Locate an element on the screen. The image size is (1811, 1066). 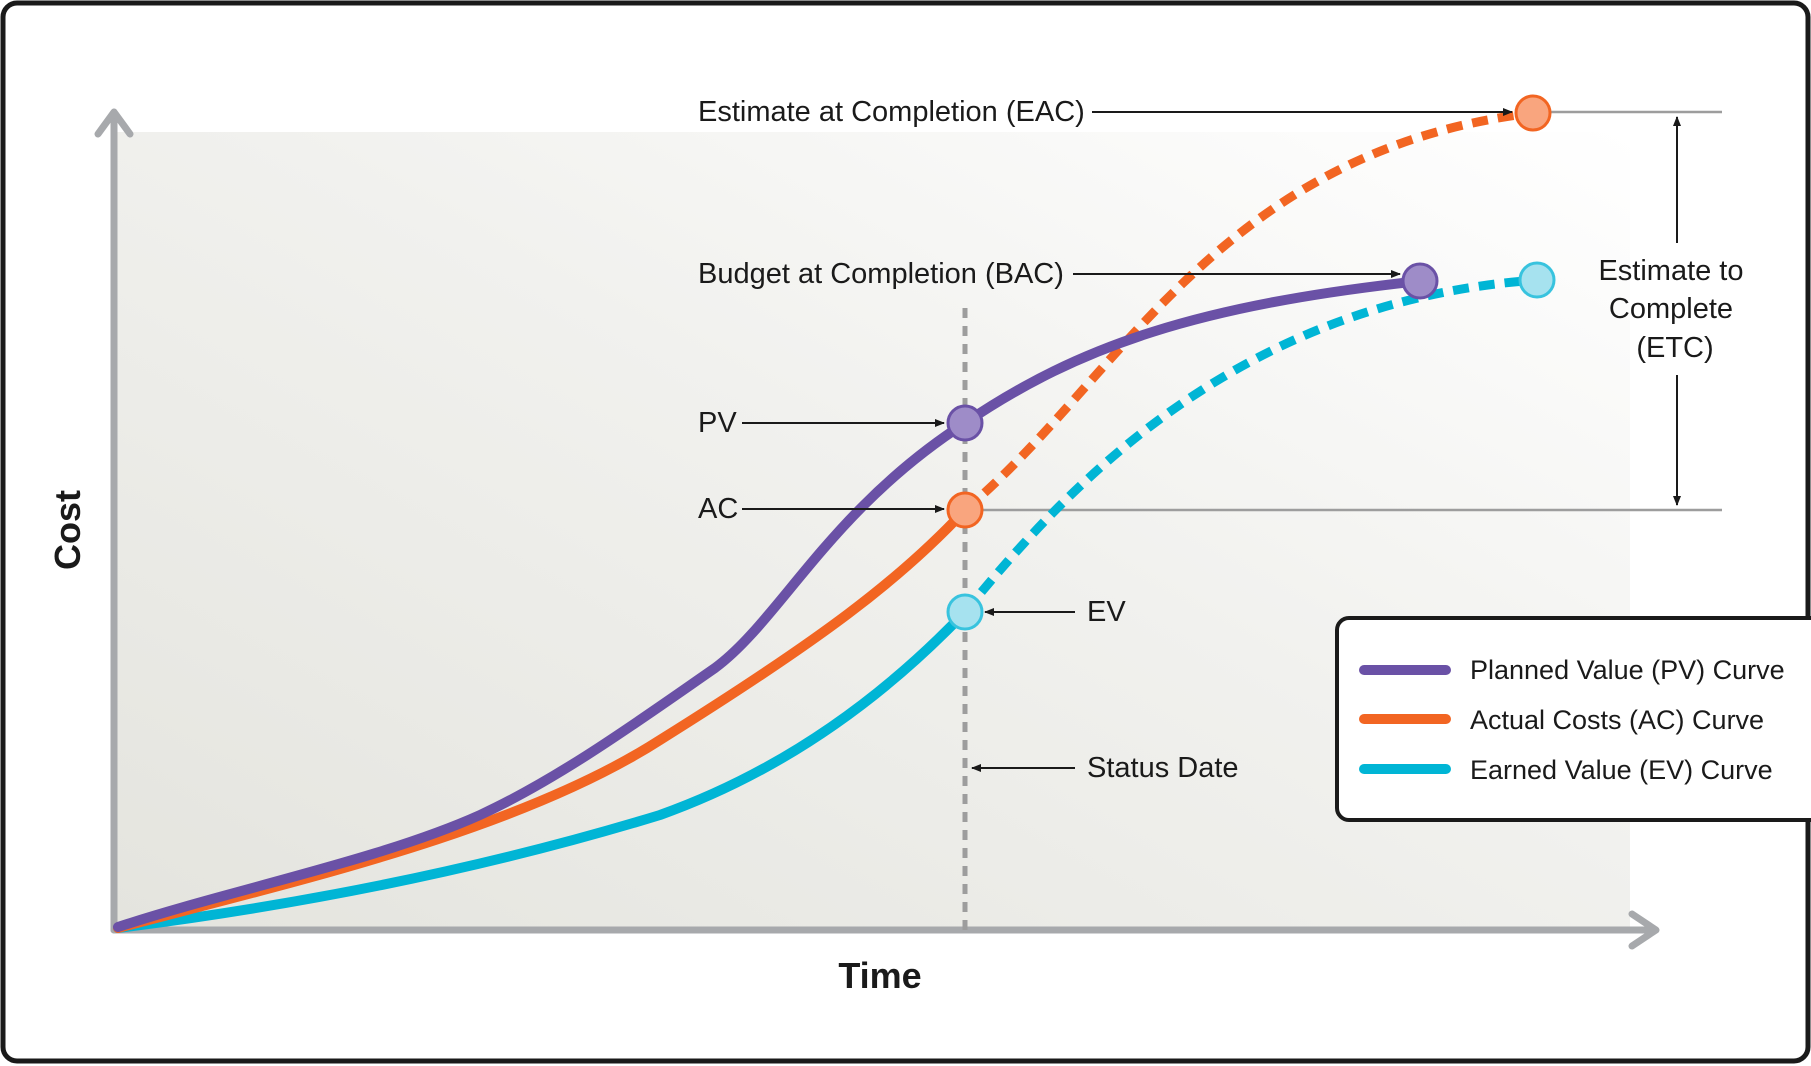
ev-end-marker is located at coordinates (1537, 280).